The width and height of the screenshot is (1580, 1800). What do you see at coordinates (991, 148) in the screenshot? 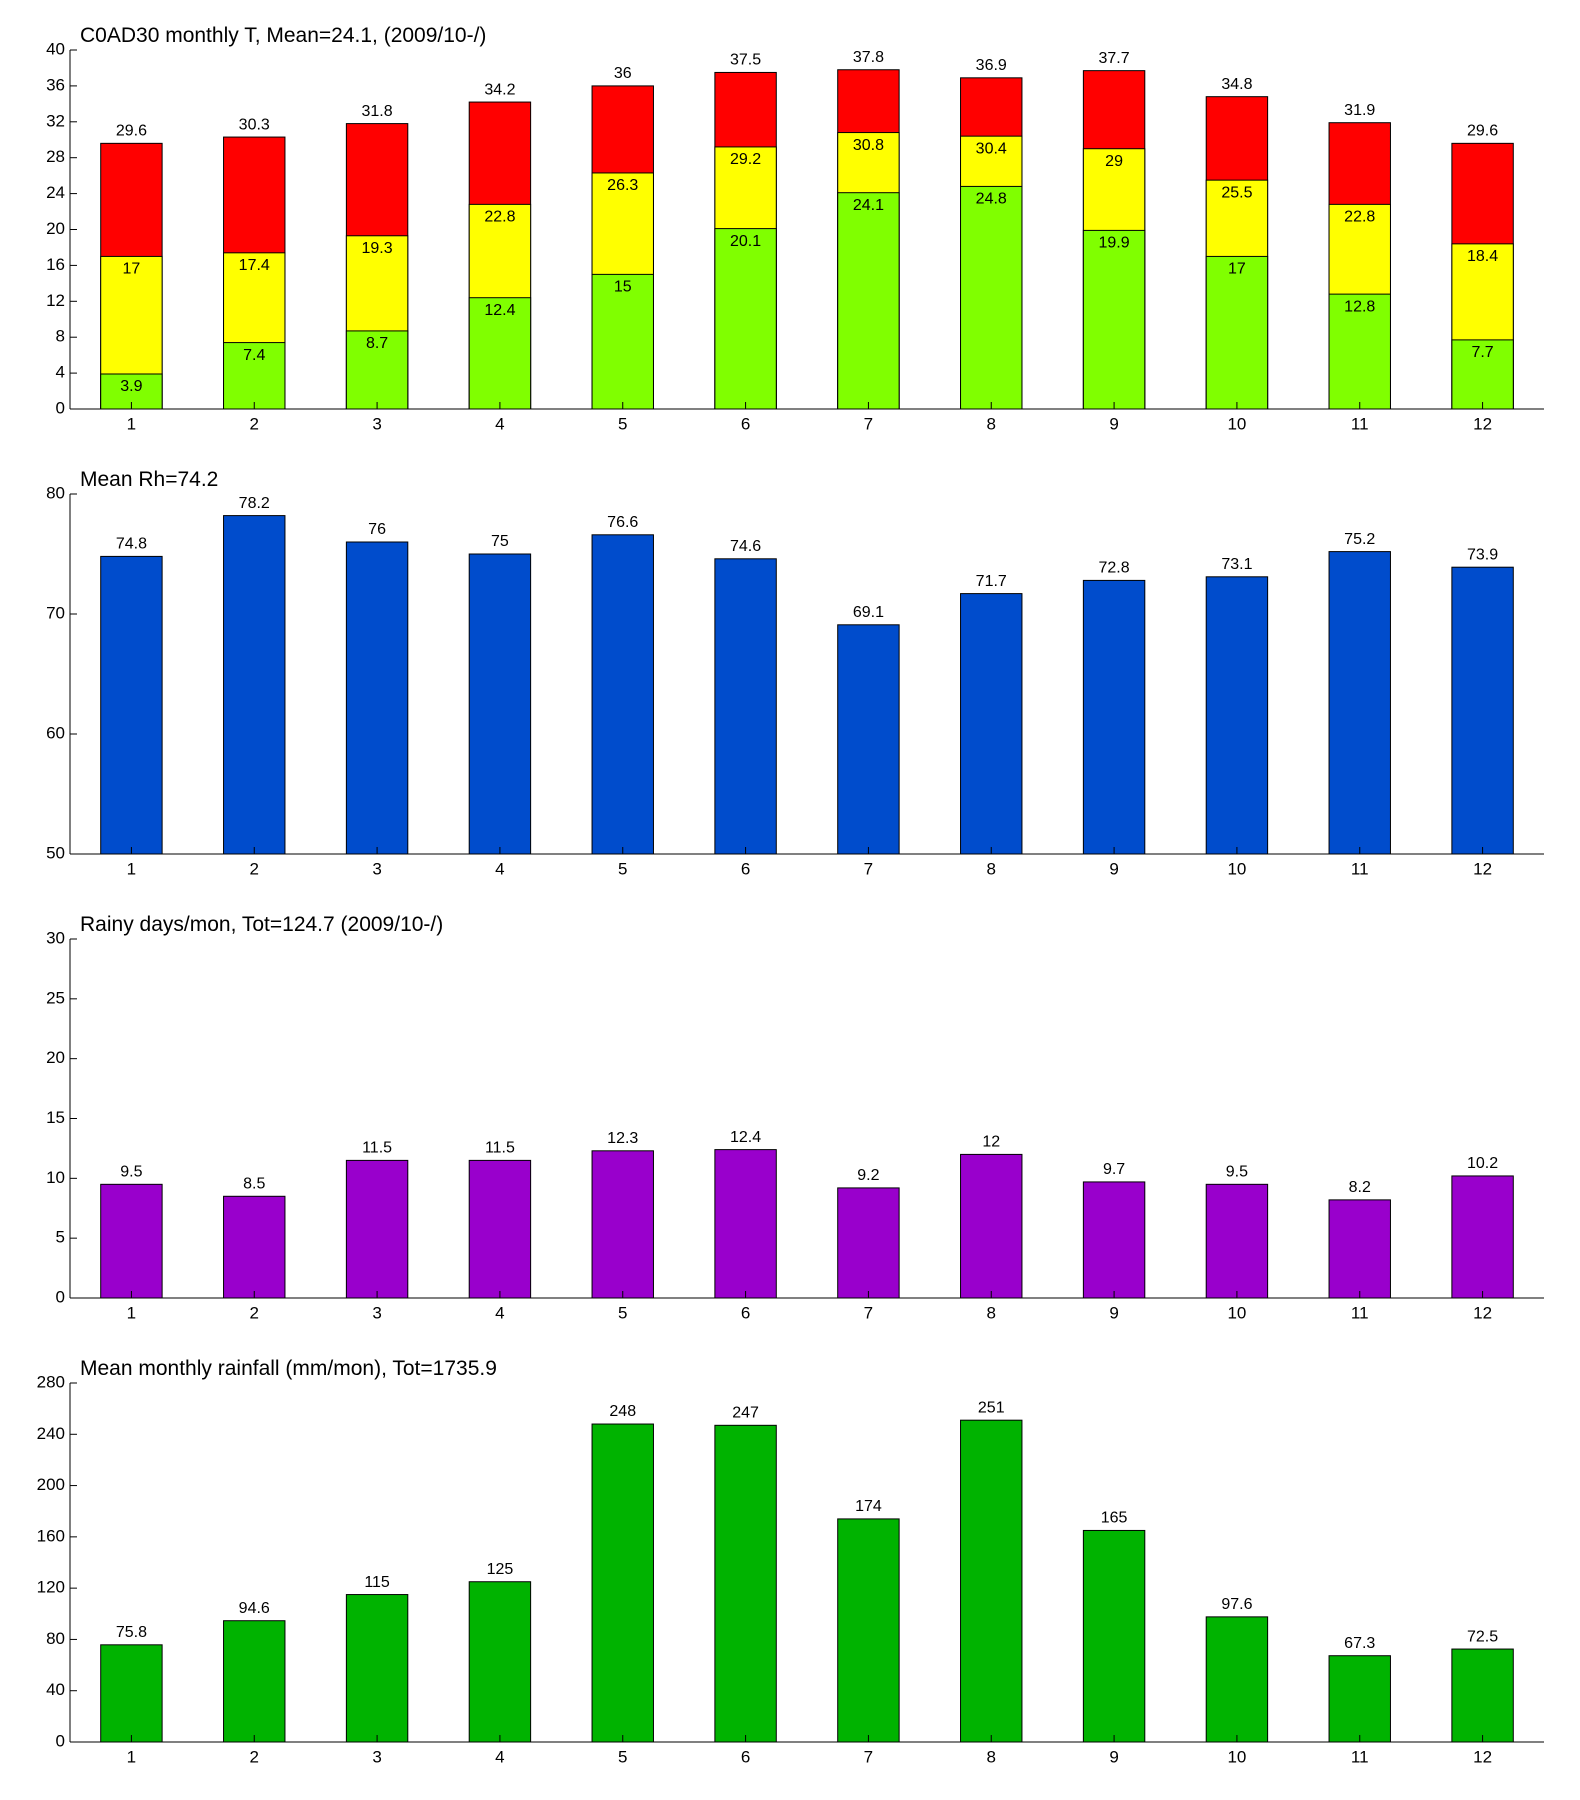
I see `value-label: 30.4` at bounding box center [991, 148].